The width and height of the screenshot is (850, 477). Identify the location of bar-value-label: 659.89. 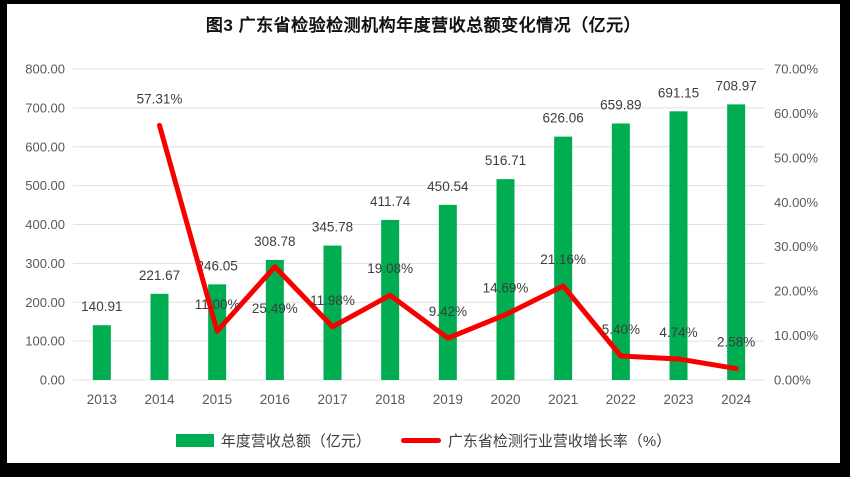
(620, 104).